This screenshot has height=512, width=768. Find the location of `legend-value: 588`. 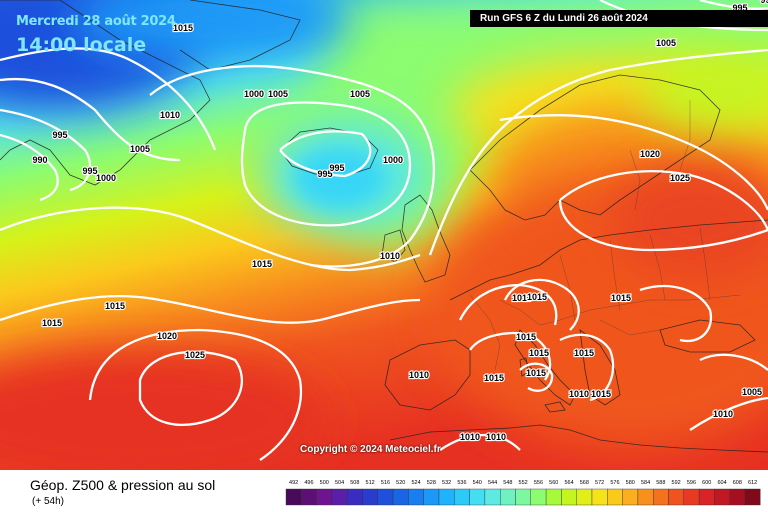

legend-value: 588 is located at coordinates (660, 483).